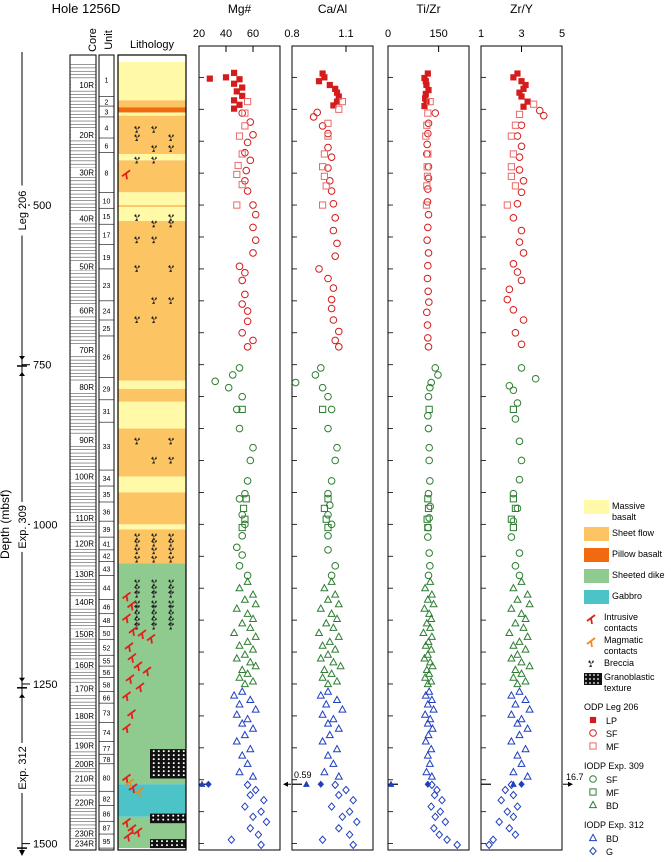  I want to click on unit-label: 44, so click(107, 589).